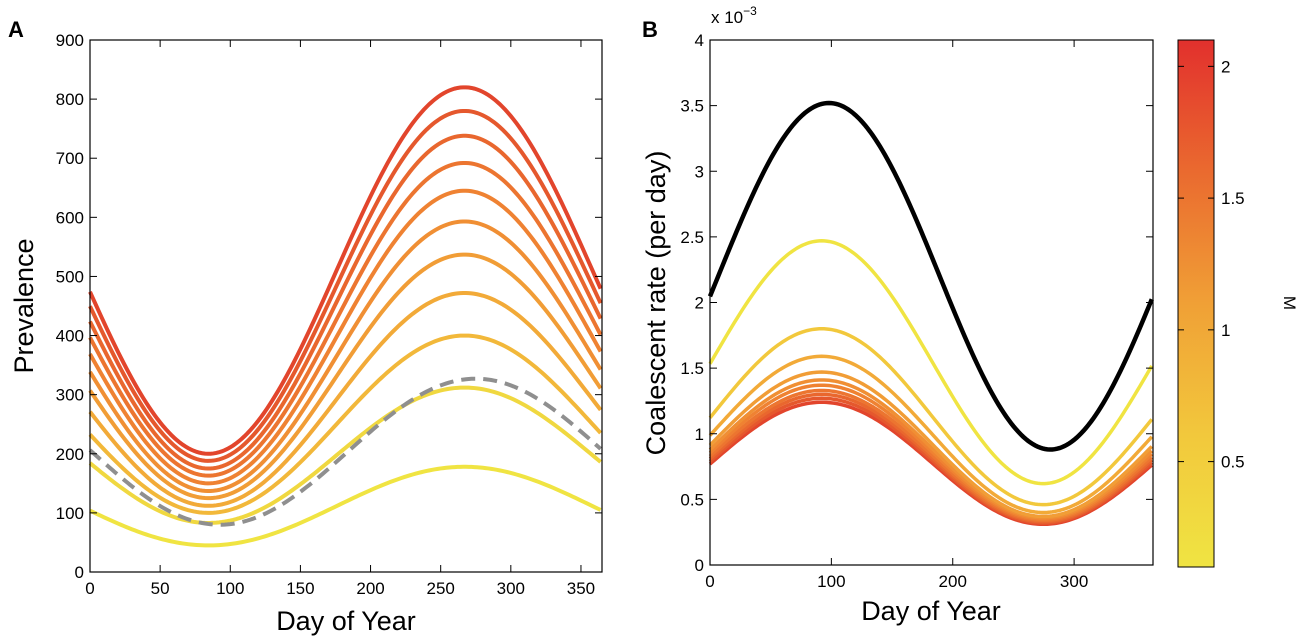 This screenshot has height=636, width=1297. What do you see at coordinates (831, 581) in the screenshot?
I see `panel-b-x-tick-label: 100` at bounding box center [831, 581].